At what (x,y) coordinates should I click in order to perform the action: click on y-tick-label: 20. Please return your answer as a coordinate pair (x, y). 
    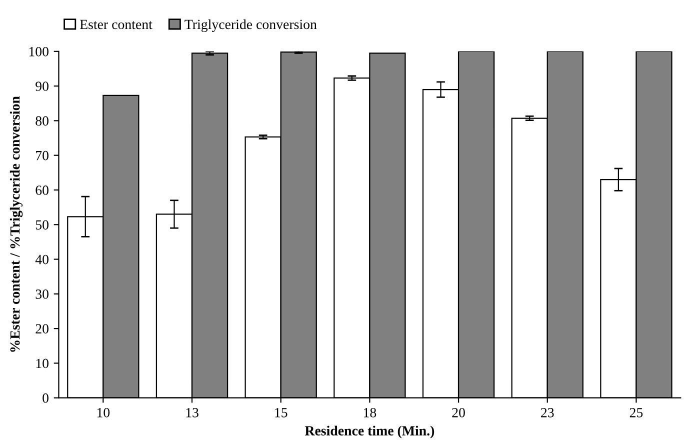
    Looking at the image, I should click on (42, 329).